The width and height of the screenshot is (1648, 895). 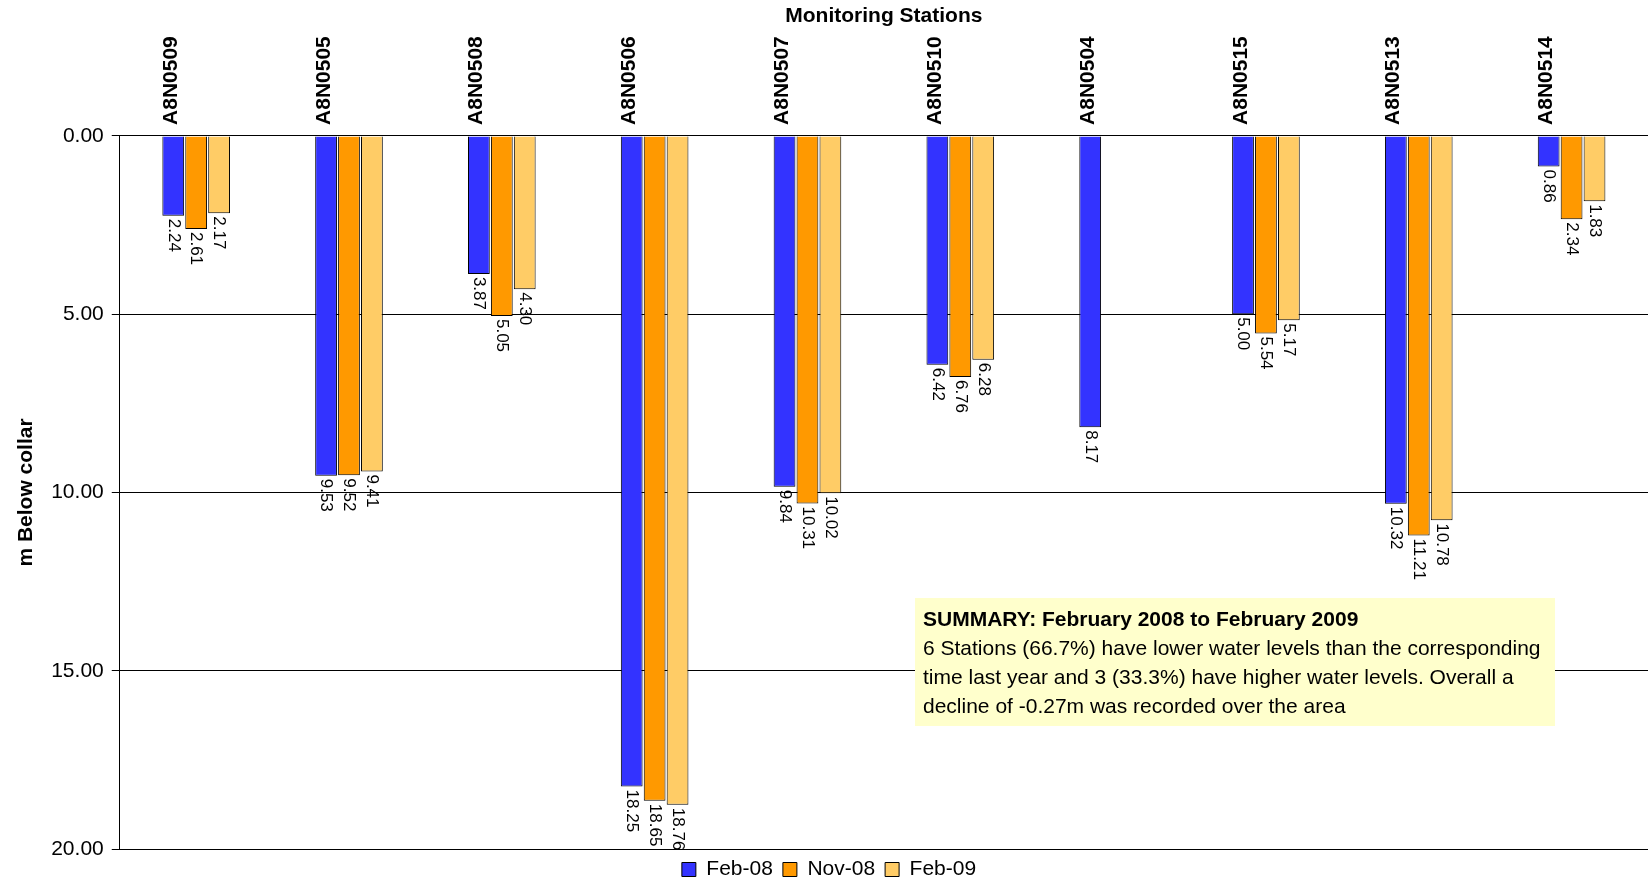 I want to click on data-label: 0.86, so click(x=1549, y=186).